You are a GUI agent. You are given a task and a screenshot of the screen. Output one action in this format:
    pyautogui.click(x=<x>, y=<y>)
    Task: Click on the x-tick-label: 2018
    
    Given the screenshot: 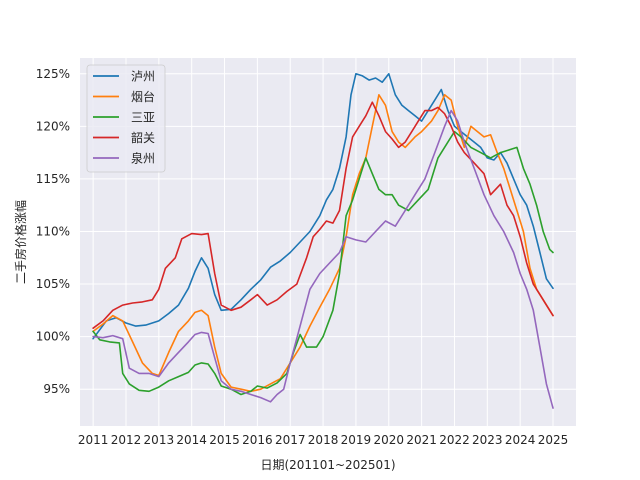 What is the action you would take?
    pyautogui.click(x=323, y=440)
    